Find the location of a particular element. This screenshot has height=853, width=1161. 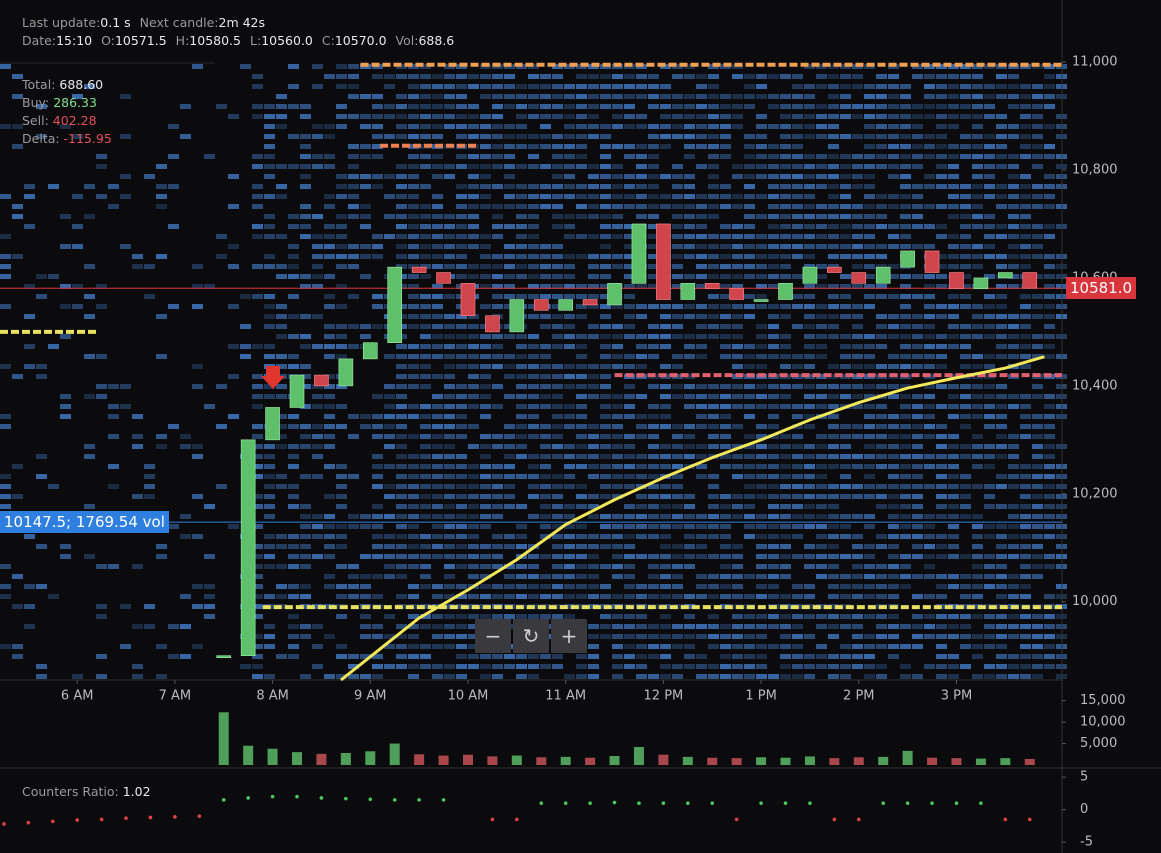

zoom-out-button: − is located at coordinates (493, 636).